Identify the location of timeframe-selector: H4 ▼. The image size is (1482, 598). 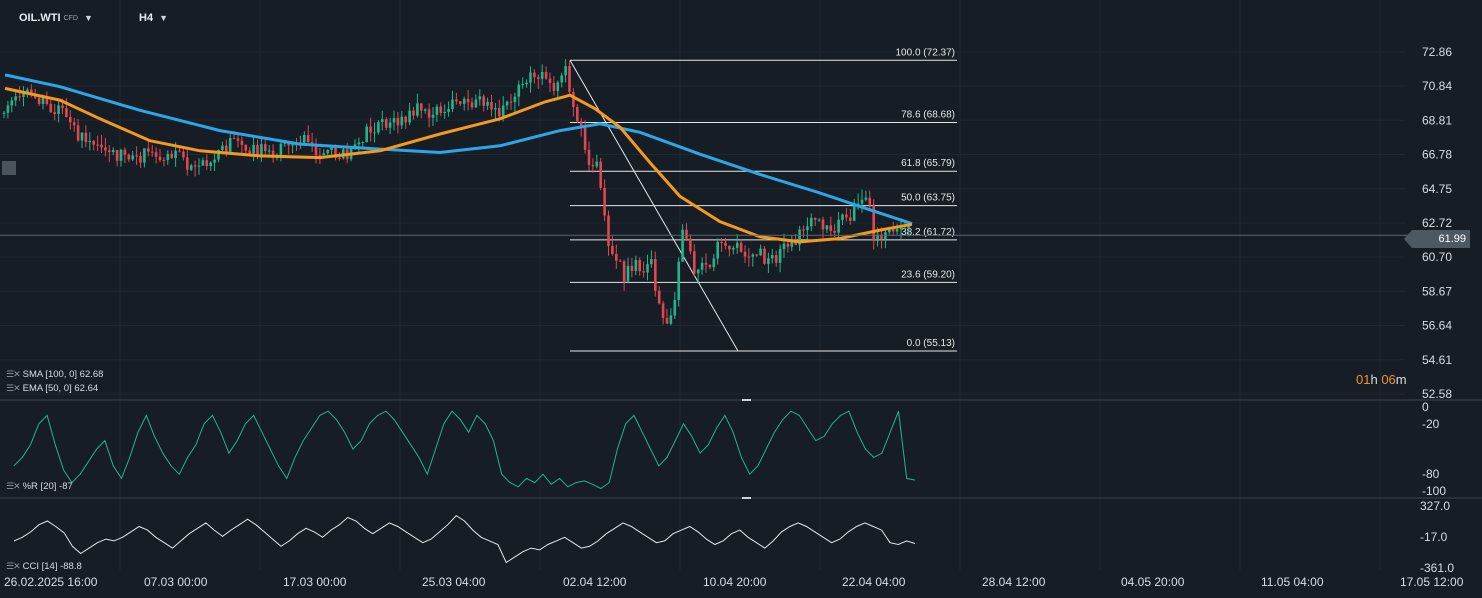
(153, 18).